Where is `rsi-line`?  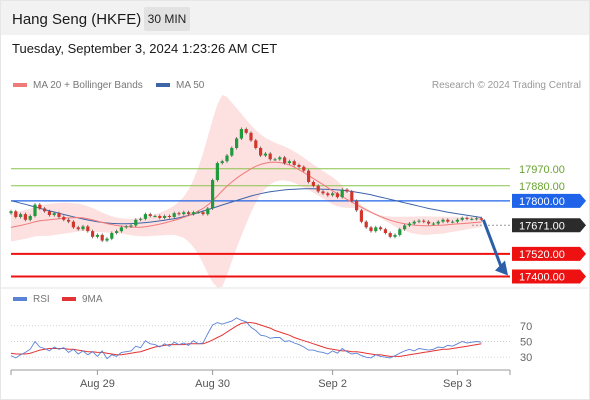 rsi-line is located at coordinates (246, 338).